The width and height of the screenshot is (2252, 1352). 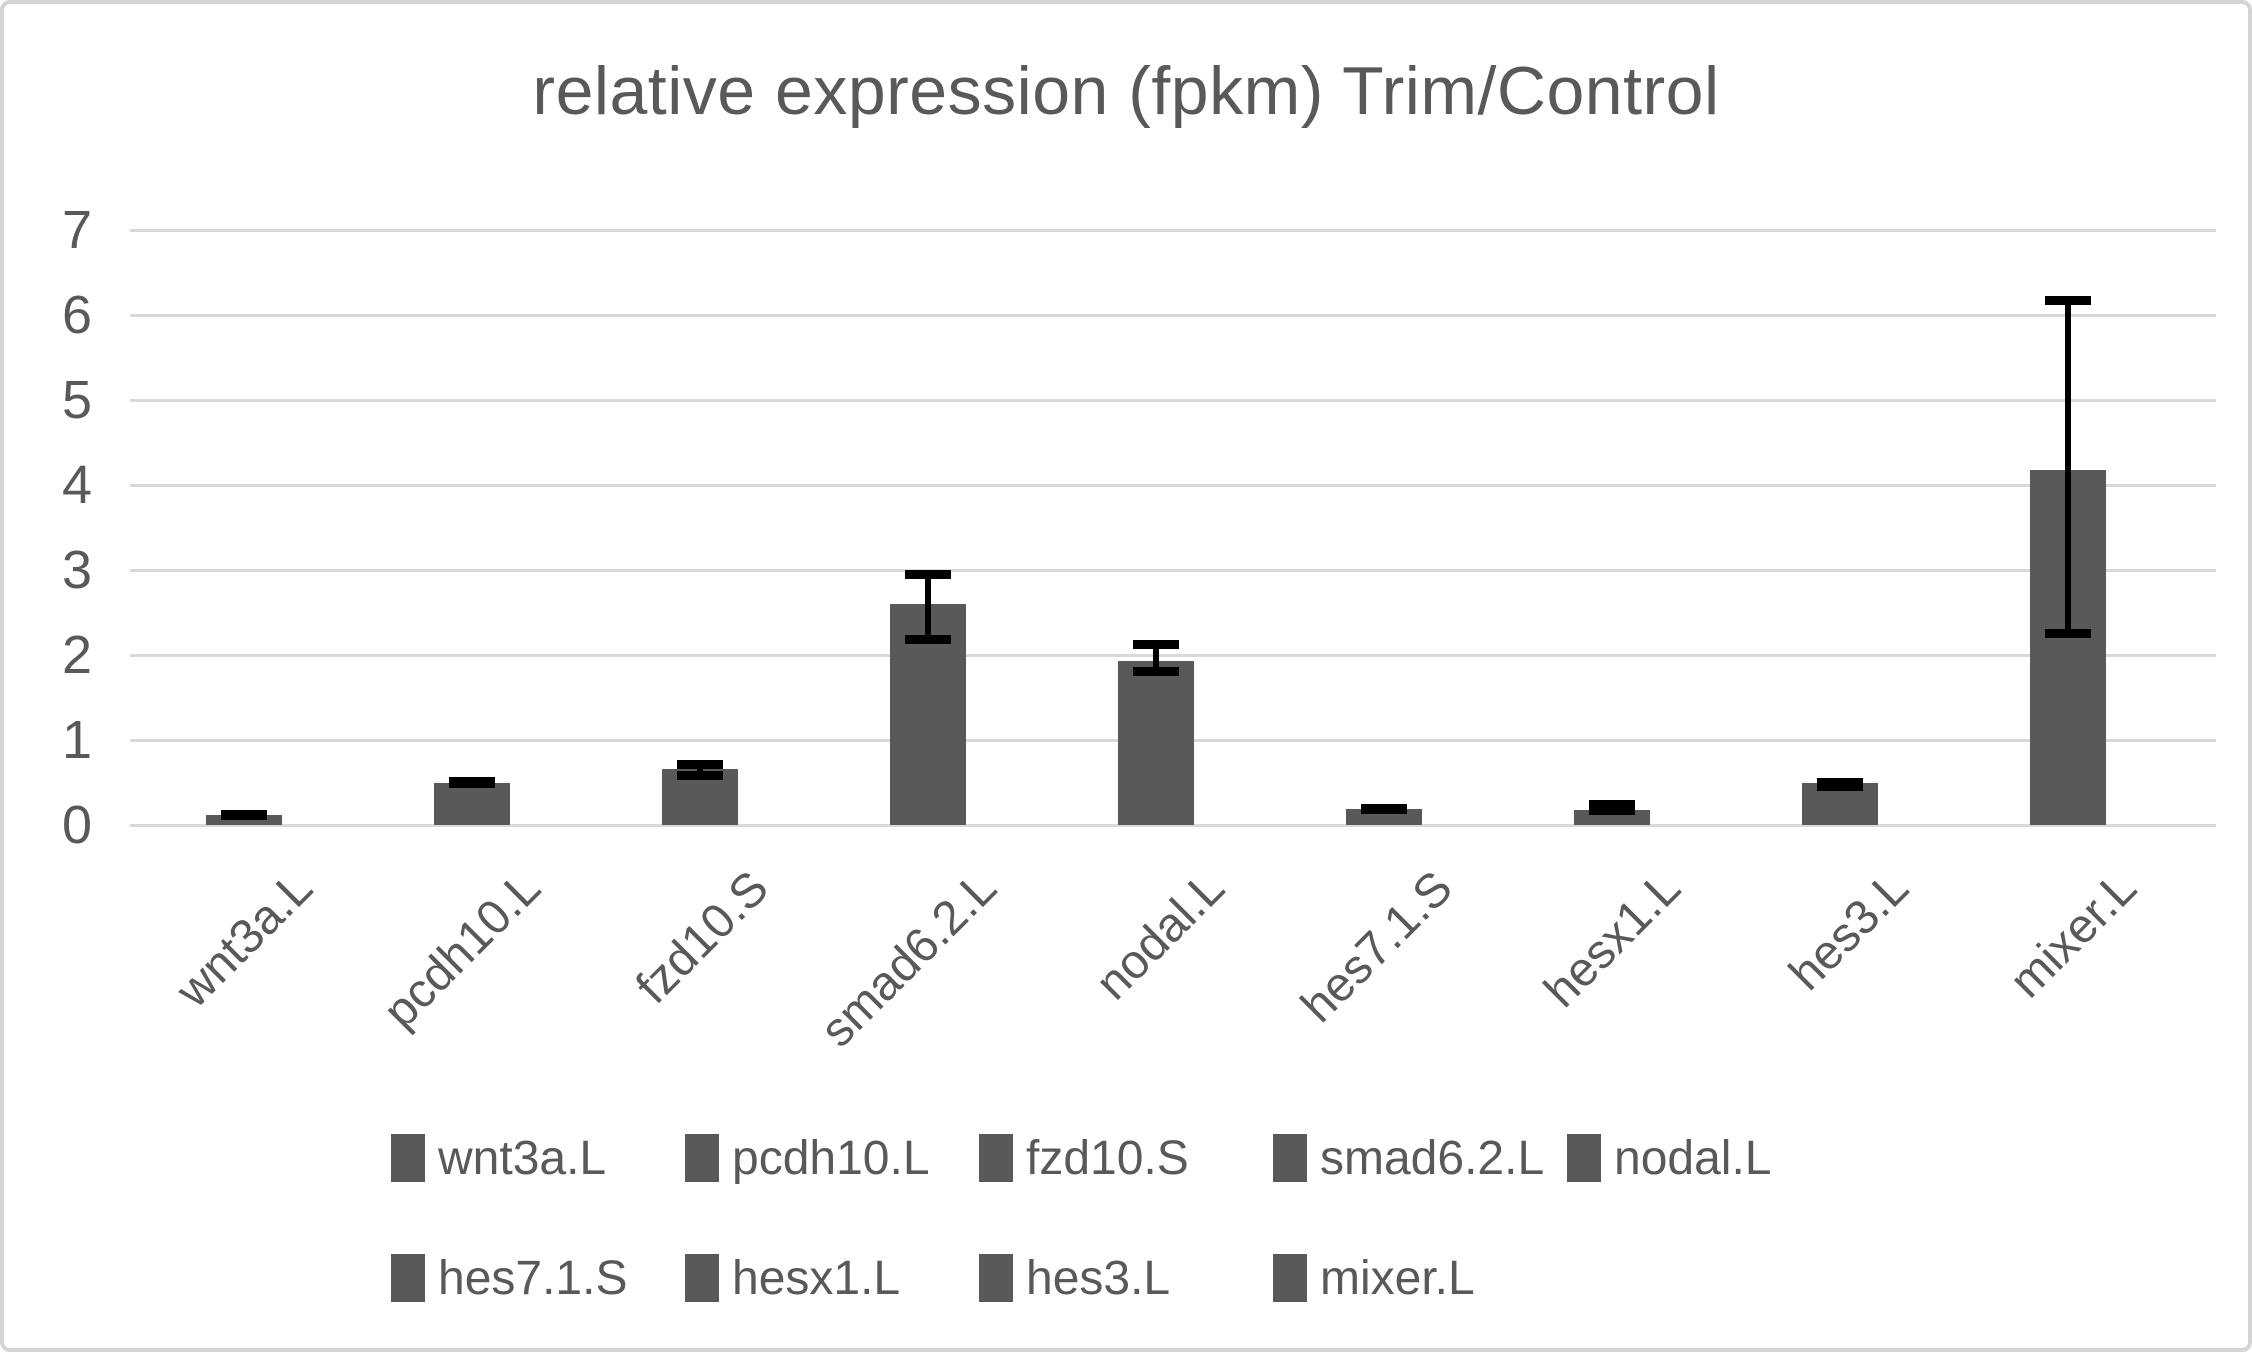 I want to click on legend-label: wnt3a.L, so click(x=522, y=1158).